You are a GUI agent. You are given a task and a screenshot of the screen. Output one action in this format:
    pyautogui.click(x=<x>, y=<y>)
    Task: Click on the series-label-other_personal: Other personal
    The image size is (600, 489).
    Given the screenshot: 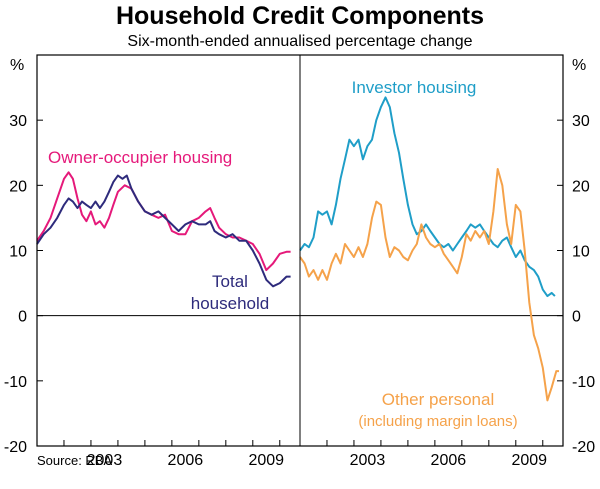 What is the action you would take?
    pyautogui.click(x=438, y=399)
    